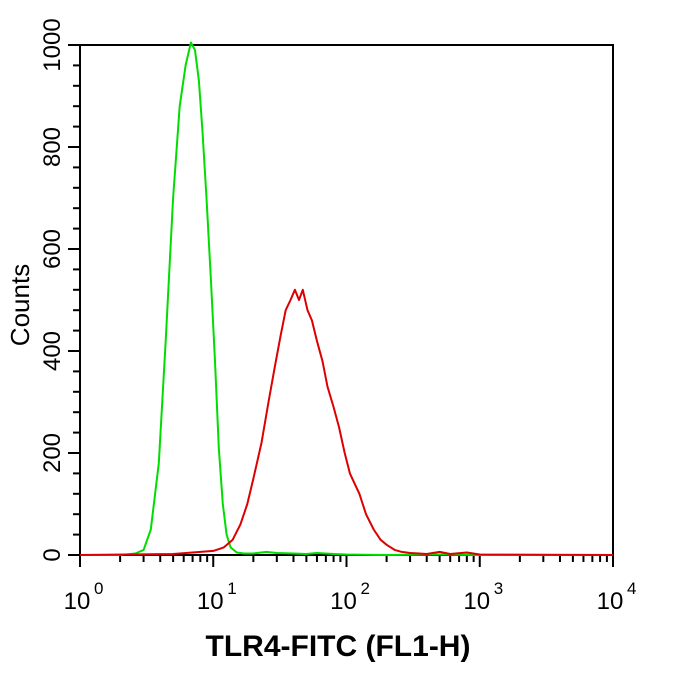 The height and width of the screenshot is (675, 674). I want to click on y-axis-title: Counts, so click(20, 305).